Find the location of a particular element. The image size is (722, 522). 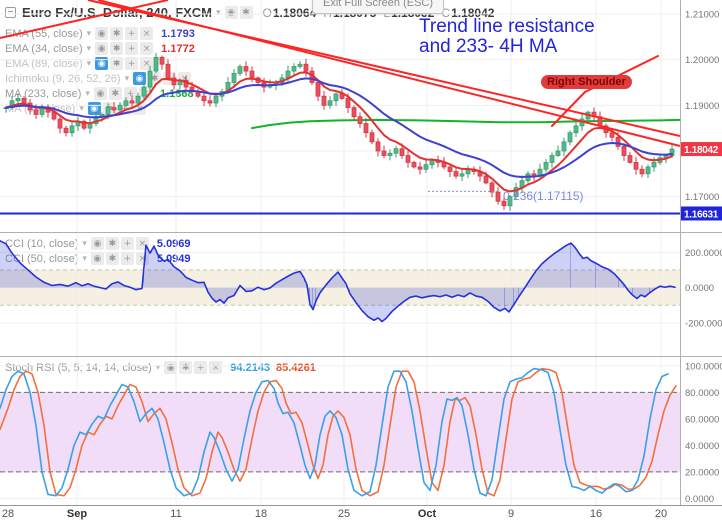

indicator-value: 1.1772 is located at coordinates (178, 48).